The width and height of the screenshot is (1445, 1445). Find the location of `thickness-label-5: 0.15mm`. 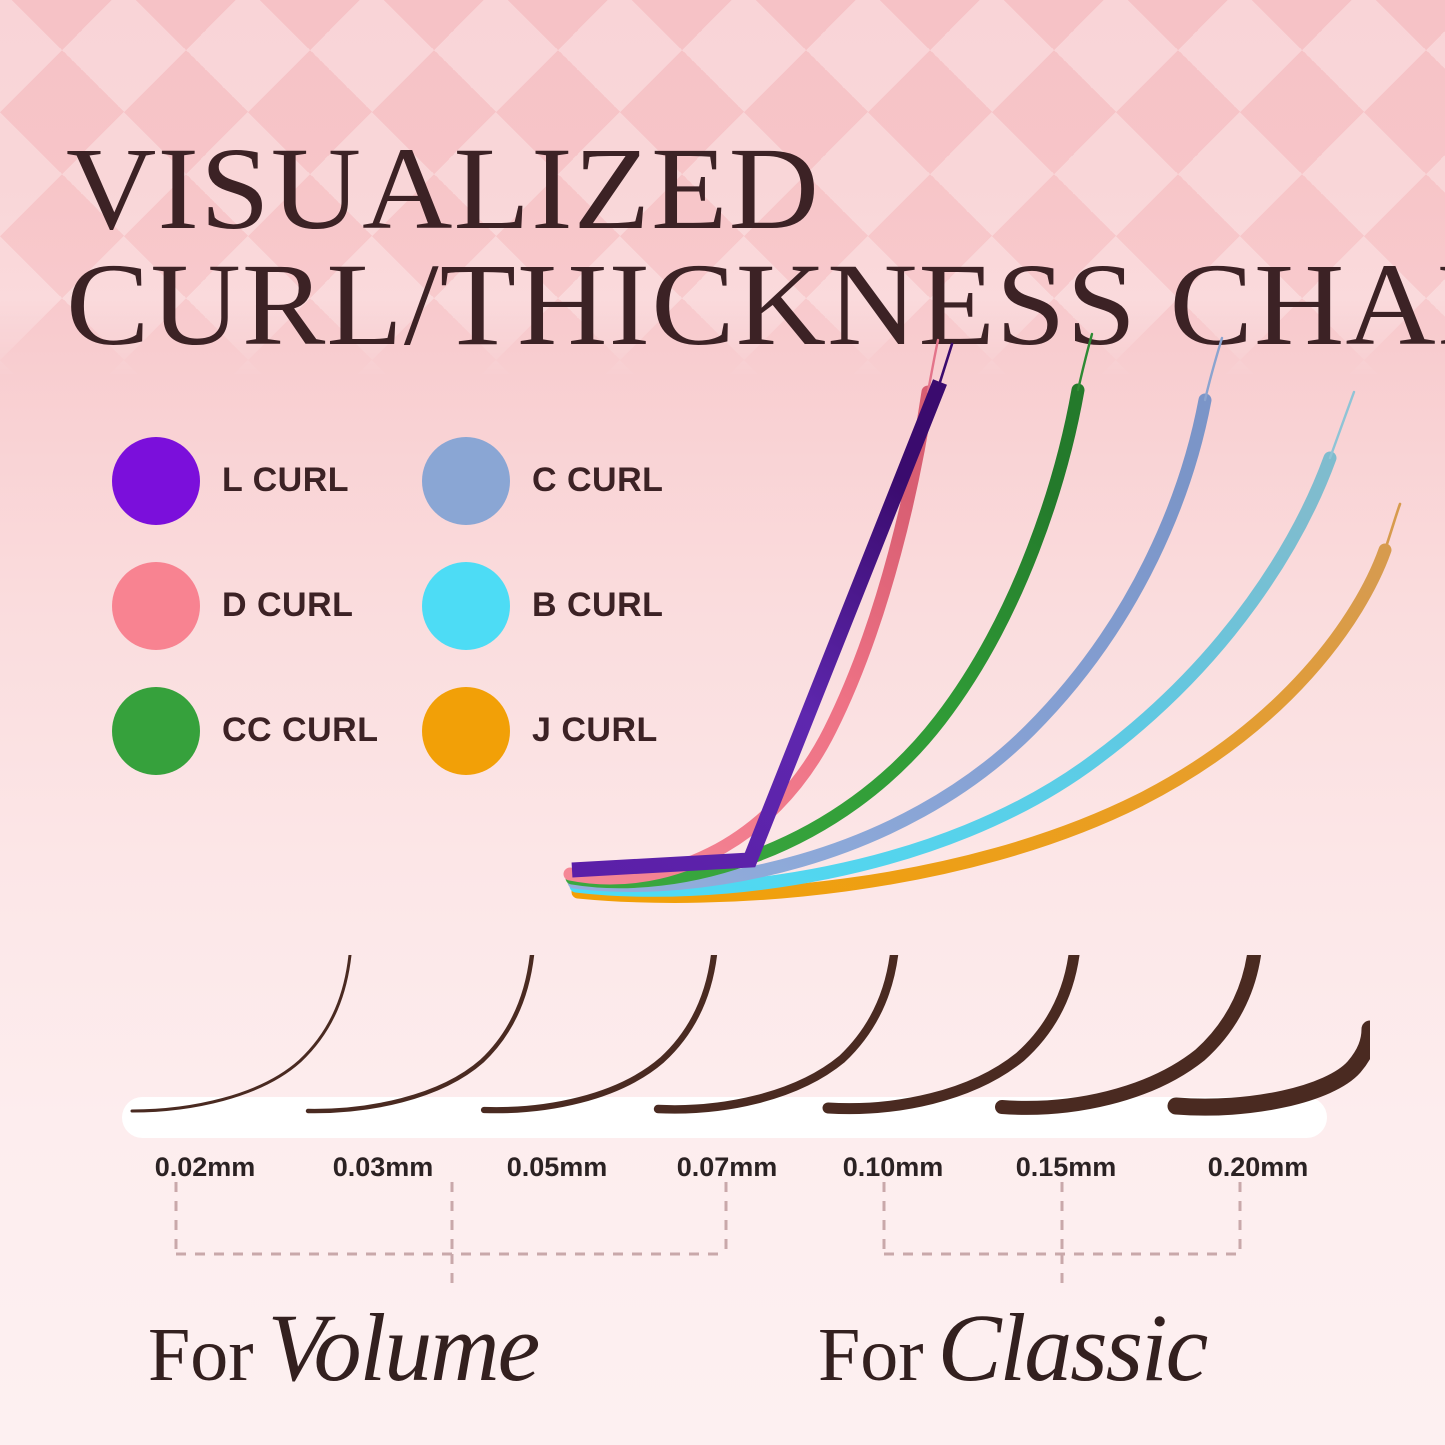

thickness-label-5: 0.15mm is located at coordinates (1066, 1167).